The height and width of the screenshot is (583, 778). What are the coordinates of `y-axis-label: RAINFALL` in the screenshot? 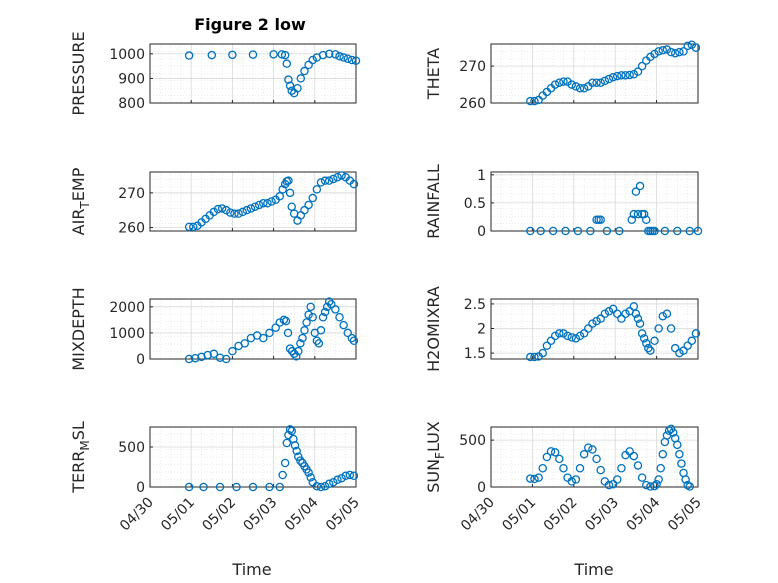 It's located at (433, 201).